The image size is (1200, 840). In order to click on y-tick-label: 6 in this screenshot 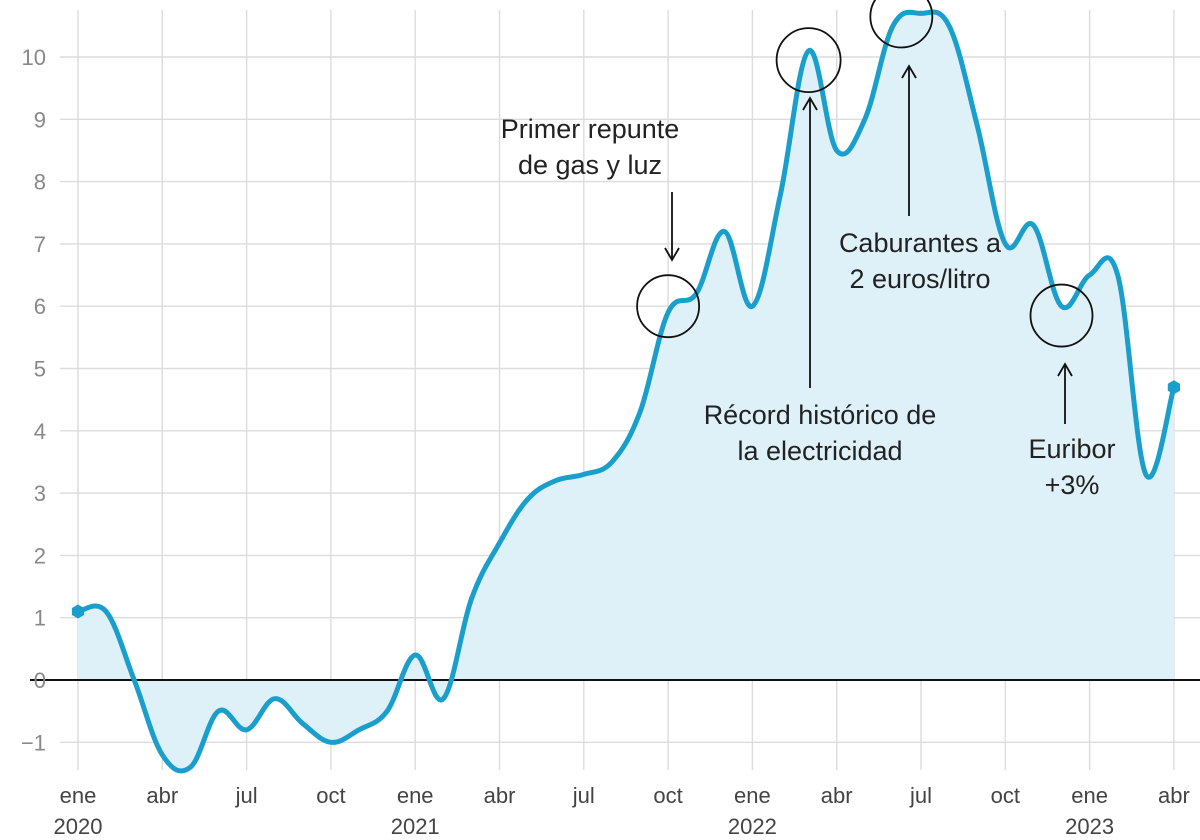, I will do `click(40, 306)`.